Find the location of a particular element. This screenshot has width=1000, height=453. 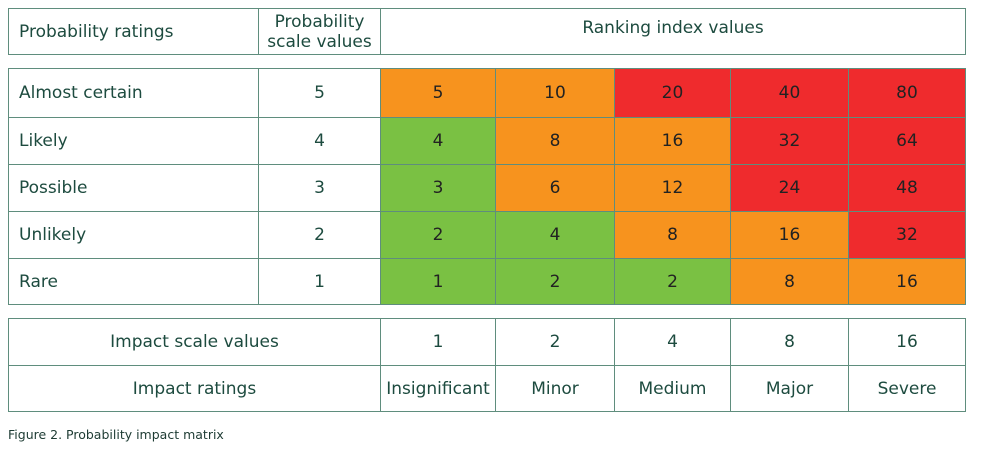

scale-value: 1 is located at coordinates (319, 281).